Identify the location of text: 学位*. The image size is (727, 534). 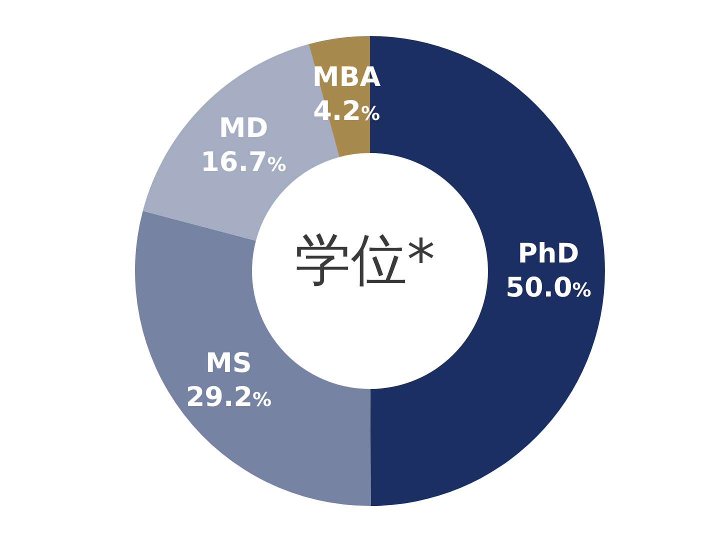
(365, 261).